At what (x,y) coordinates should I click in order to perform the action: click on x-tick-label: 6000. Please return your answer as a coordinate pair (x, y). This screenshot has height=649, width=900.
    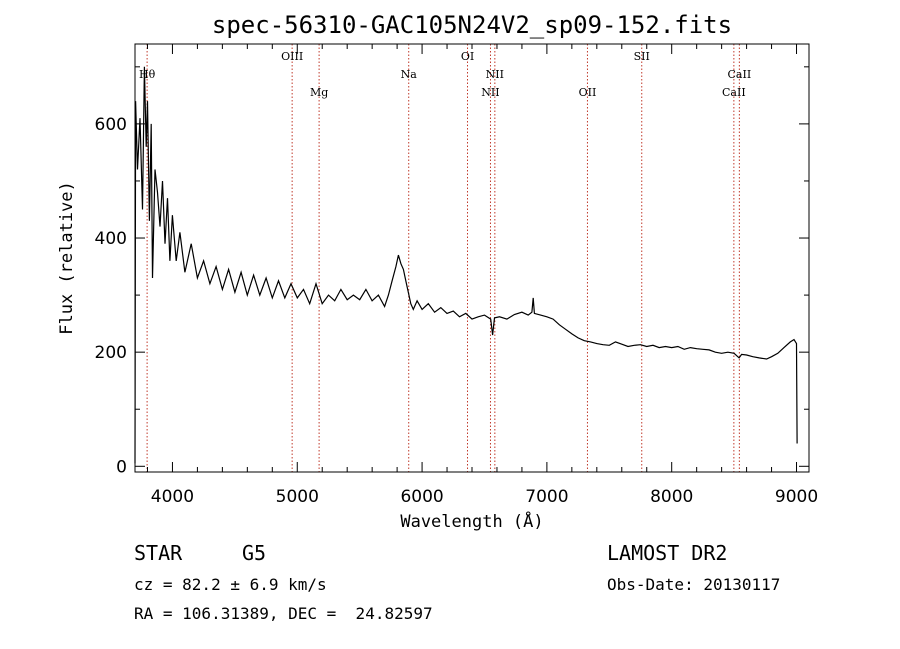
    Looking at the image, I should click on (421, 497).